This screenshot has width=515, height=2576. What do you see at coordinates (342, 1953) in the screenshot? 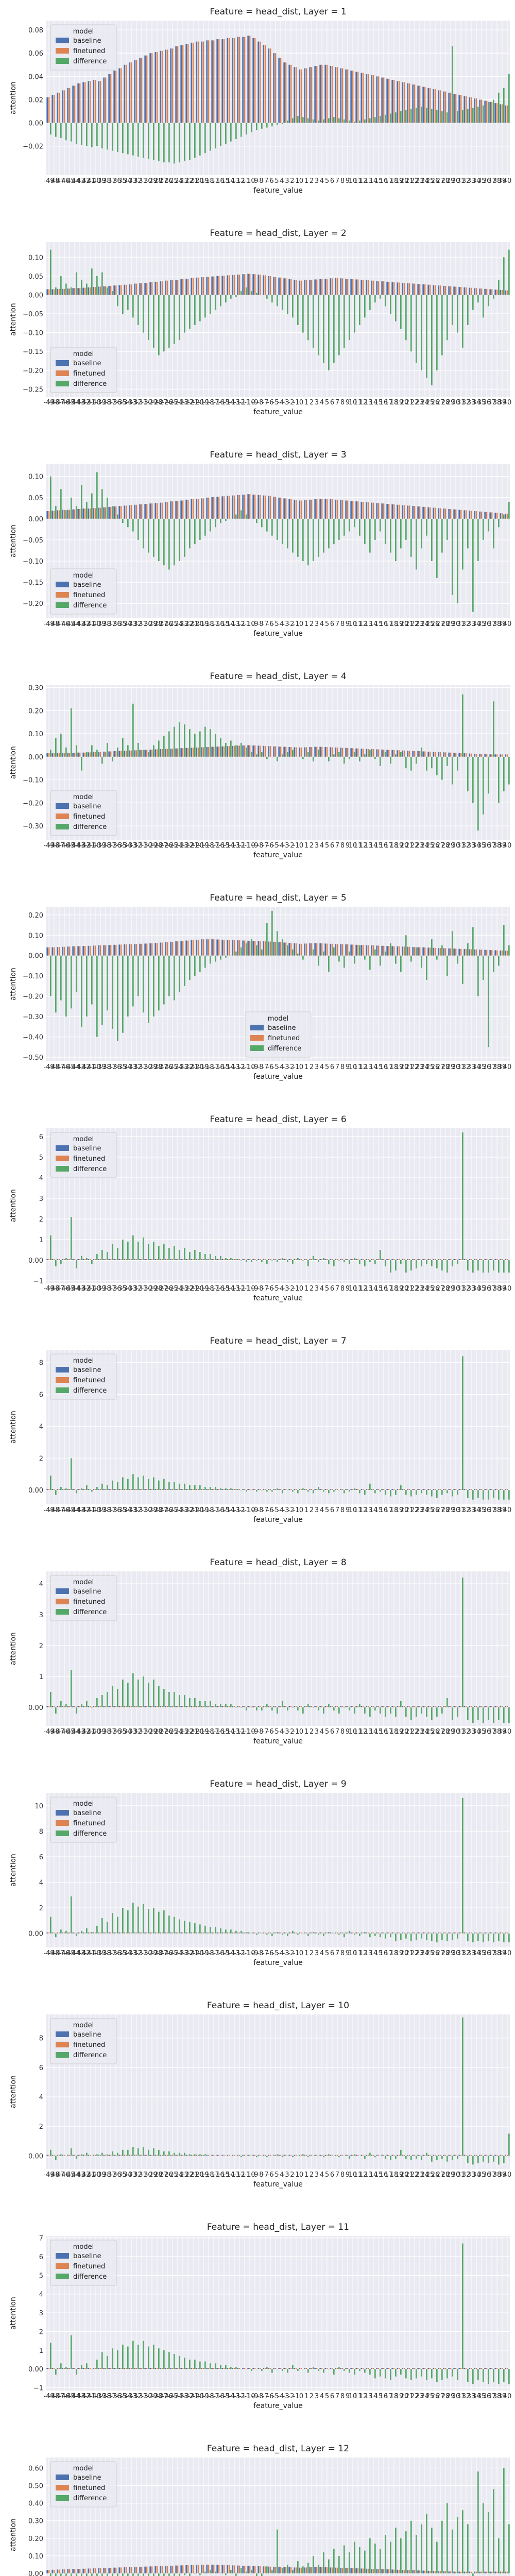
I see `x-tick-label: 8` at bounding box center [342, 1953].